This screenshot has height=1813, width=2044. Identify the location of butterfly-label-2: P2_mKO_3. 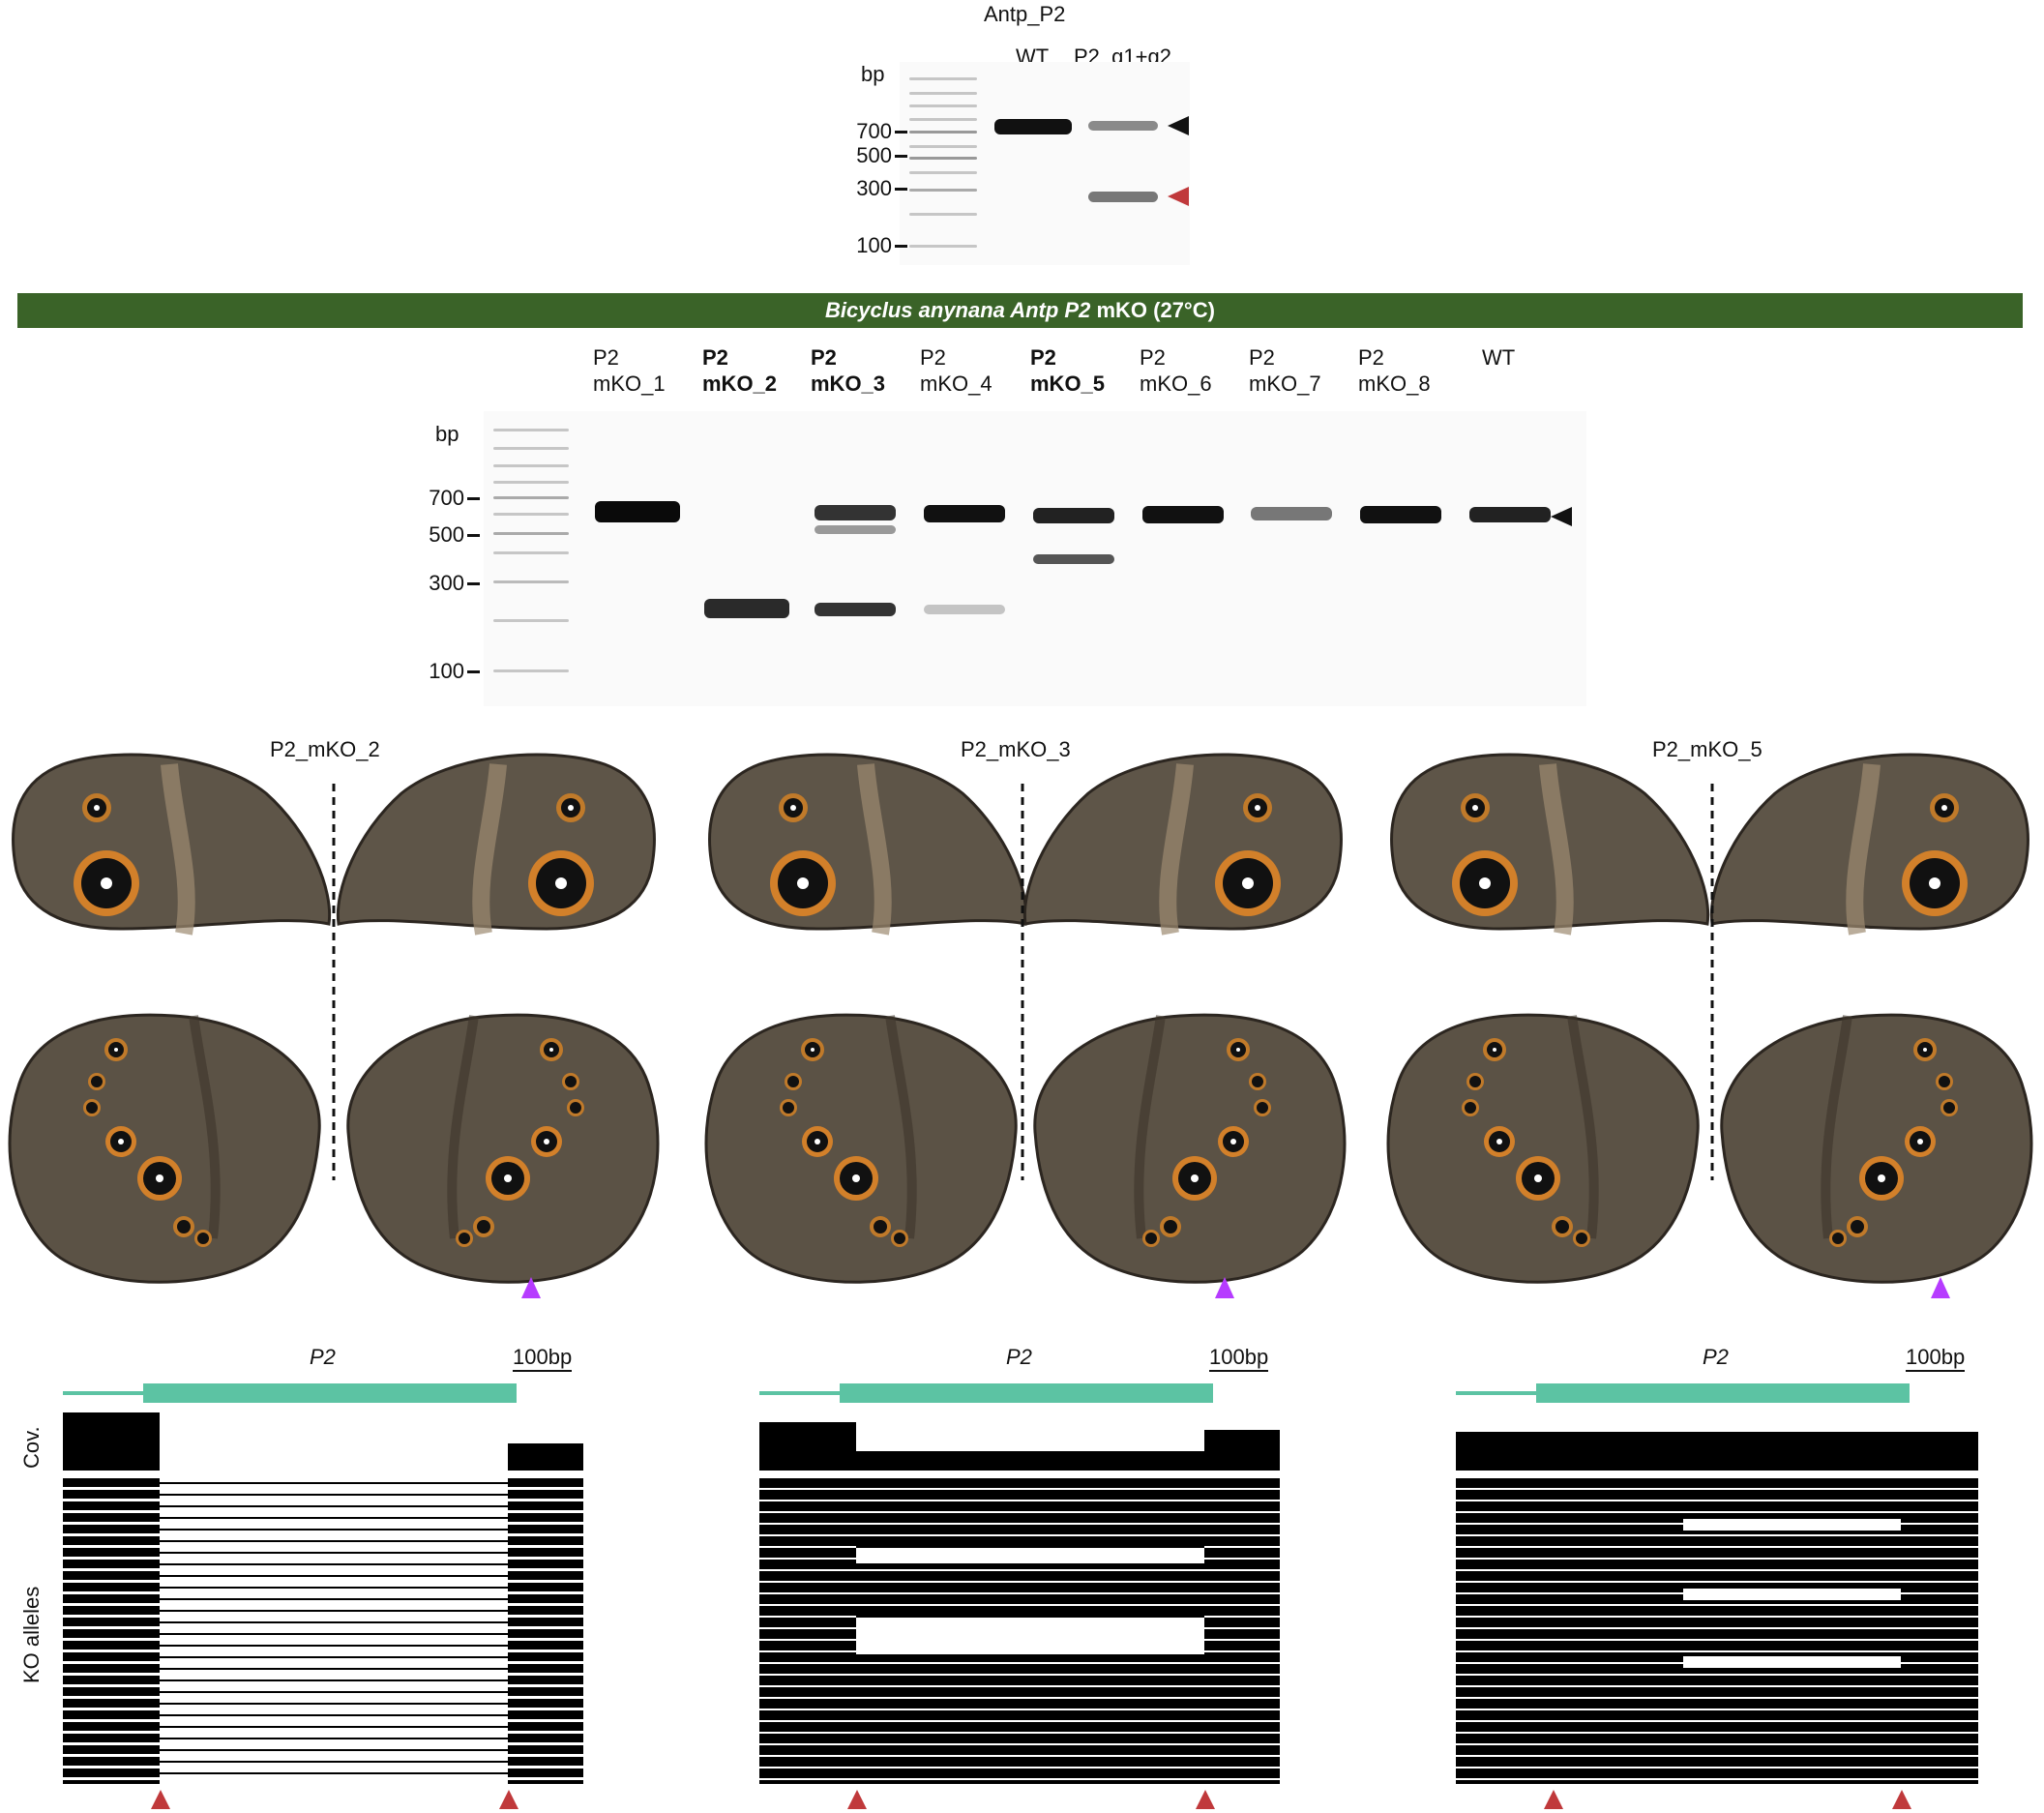
(1016, 749).